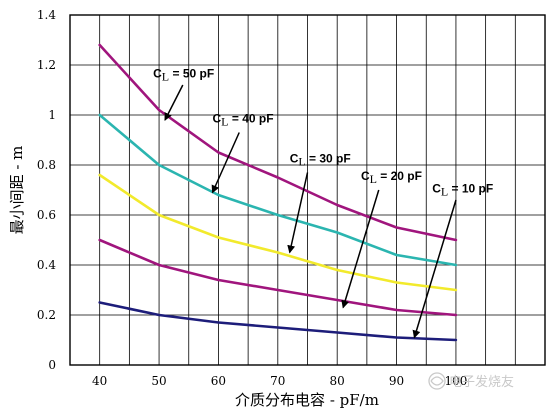 This screenshot has height=413, width=558. I want to click on y-tick-label: 0.8, so click(46, 165).